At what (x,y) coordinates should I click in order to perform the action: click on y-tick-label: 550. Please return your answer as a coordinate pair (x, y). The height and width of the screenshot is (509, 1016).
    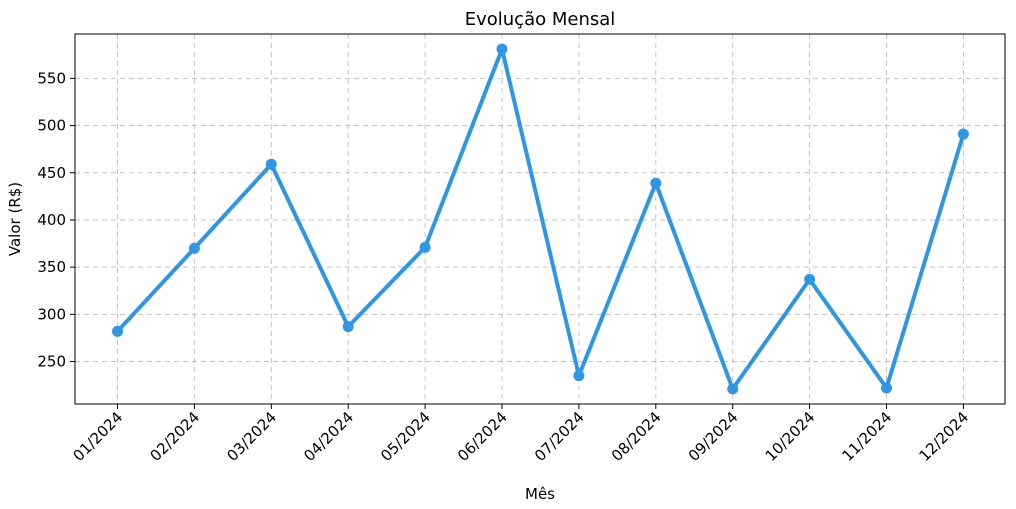
    Looking at the image, I should click on (51, 78).